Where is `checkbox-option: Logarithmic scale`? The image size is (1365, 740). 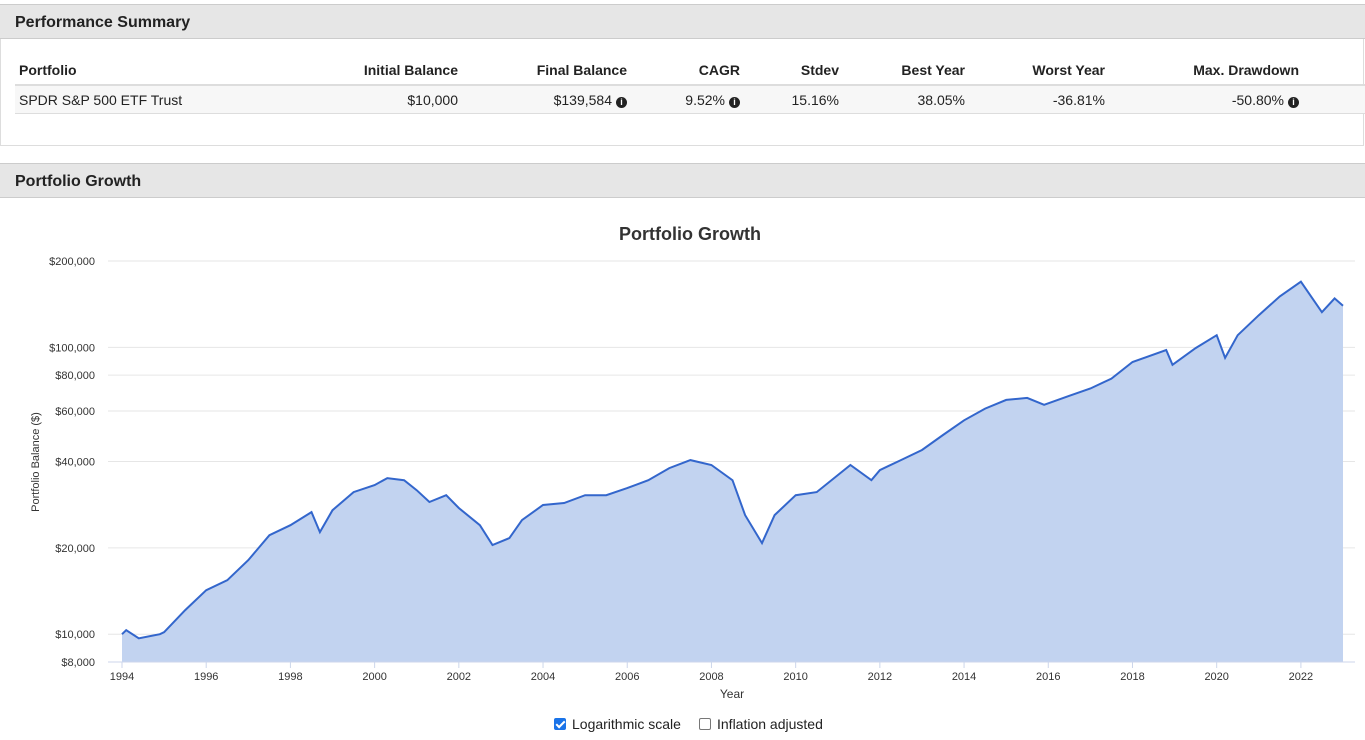
checkbox-option: Logarithmic scale is located at coordinates (617, 724).